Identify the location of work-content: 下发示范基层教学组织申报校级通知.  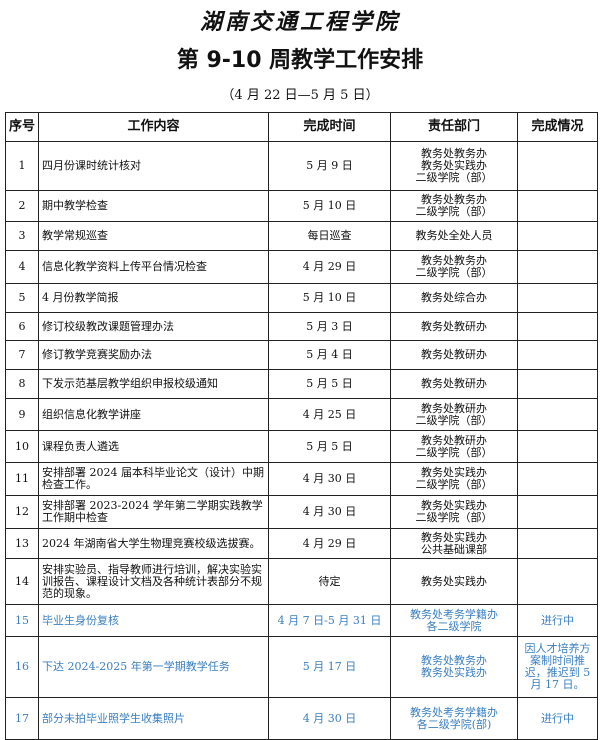
(153, 384).